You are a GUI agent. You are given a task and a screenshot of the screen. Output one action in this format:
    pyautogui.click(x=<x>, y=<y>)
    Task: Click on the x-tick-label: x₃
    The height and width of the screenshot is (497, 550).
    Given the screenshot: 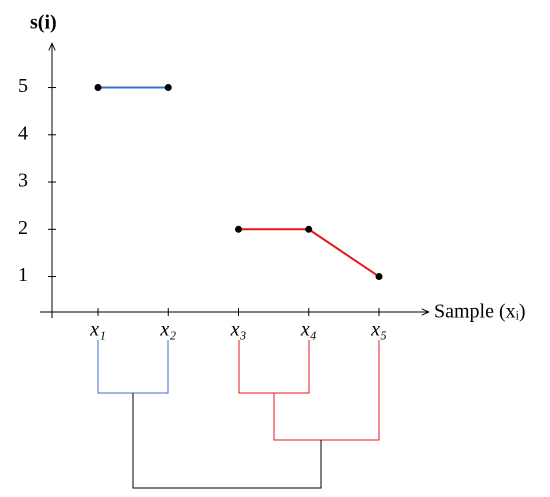 What is the action you would take?
    pyautogui.click(x=238, y=330)
    